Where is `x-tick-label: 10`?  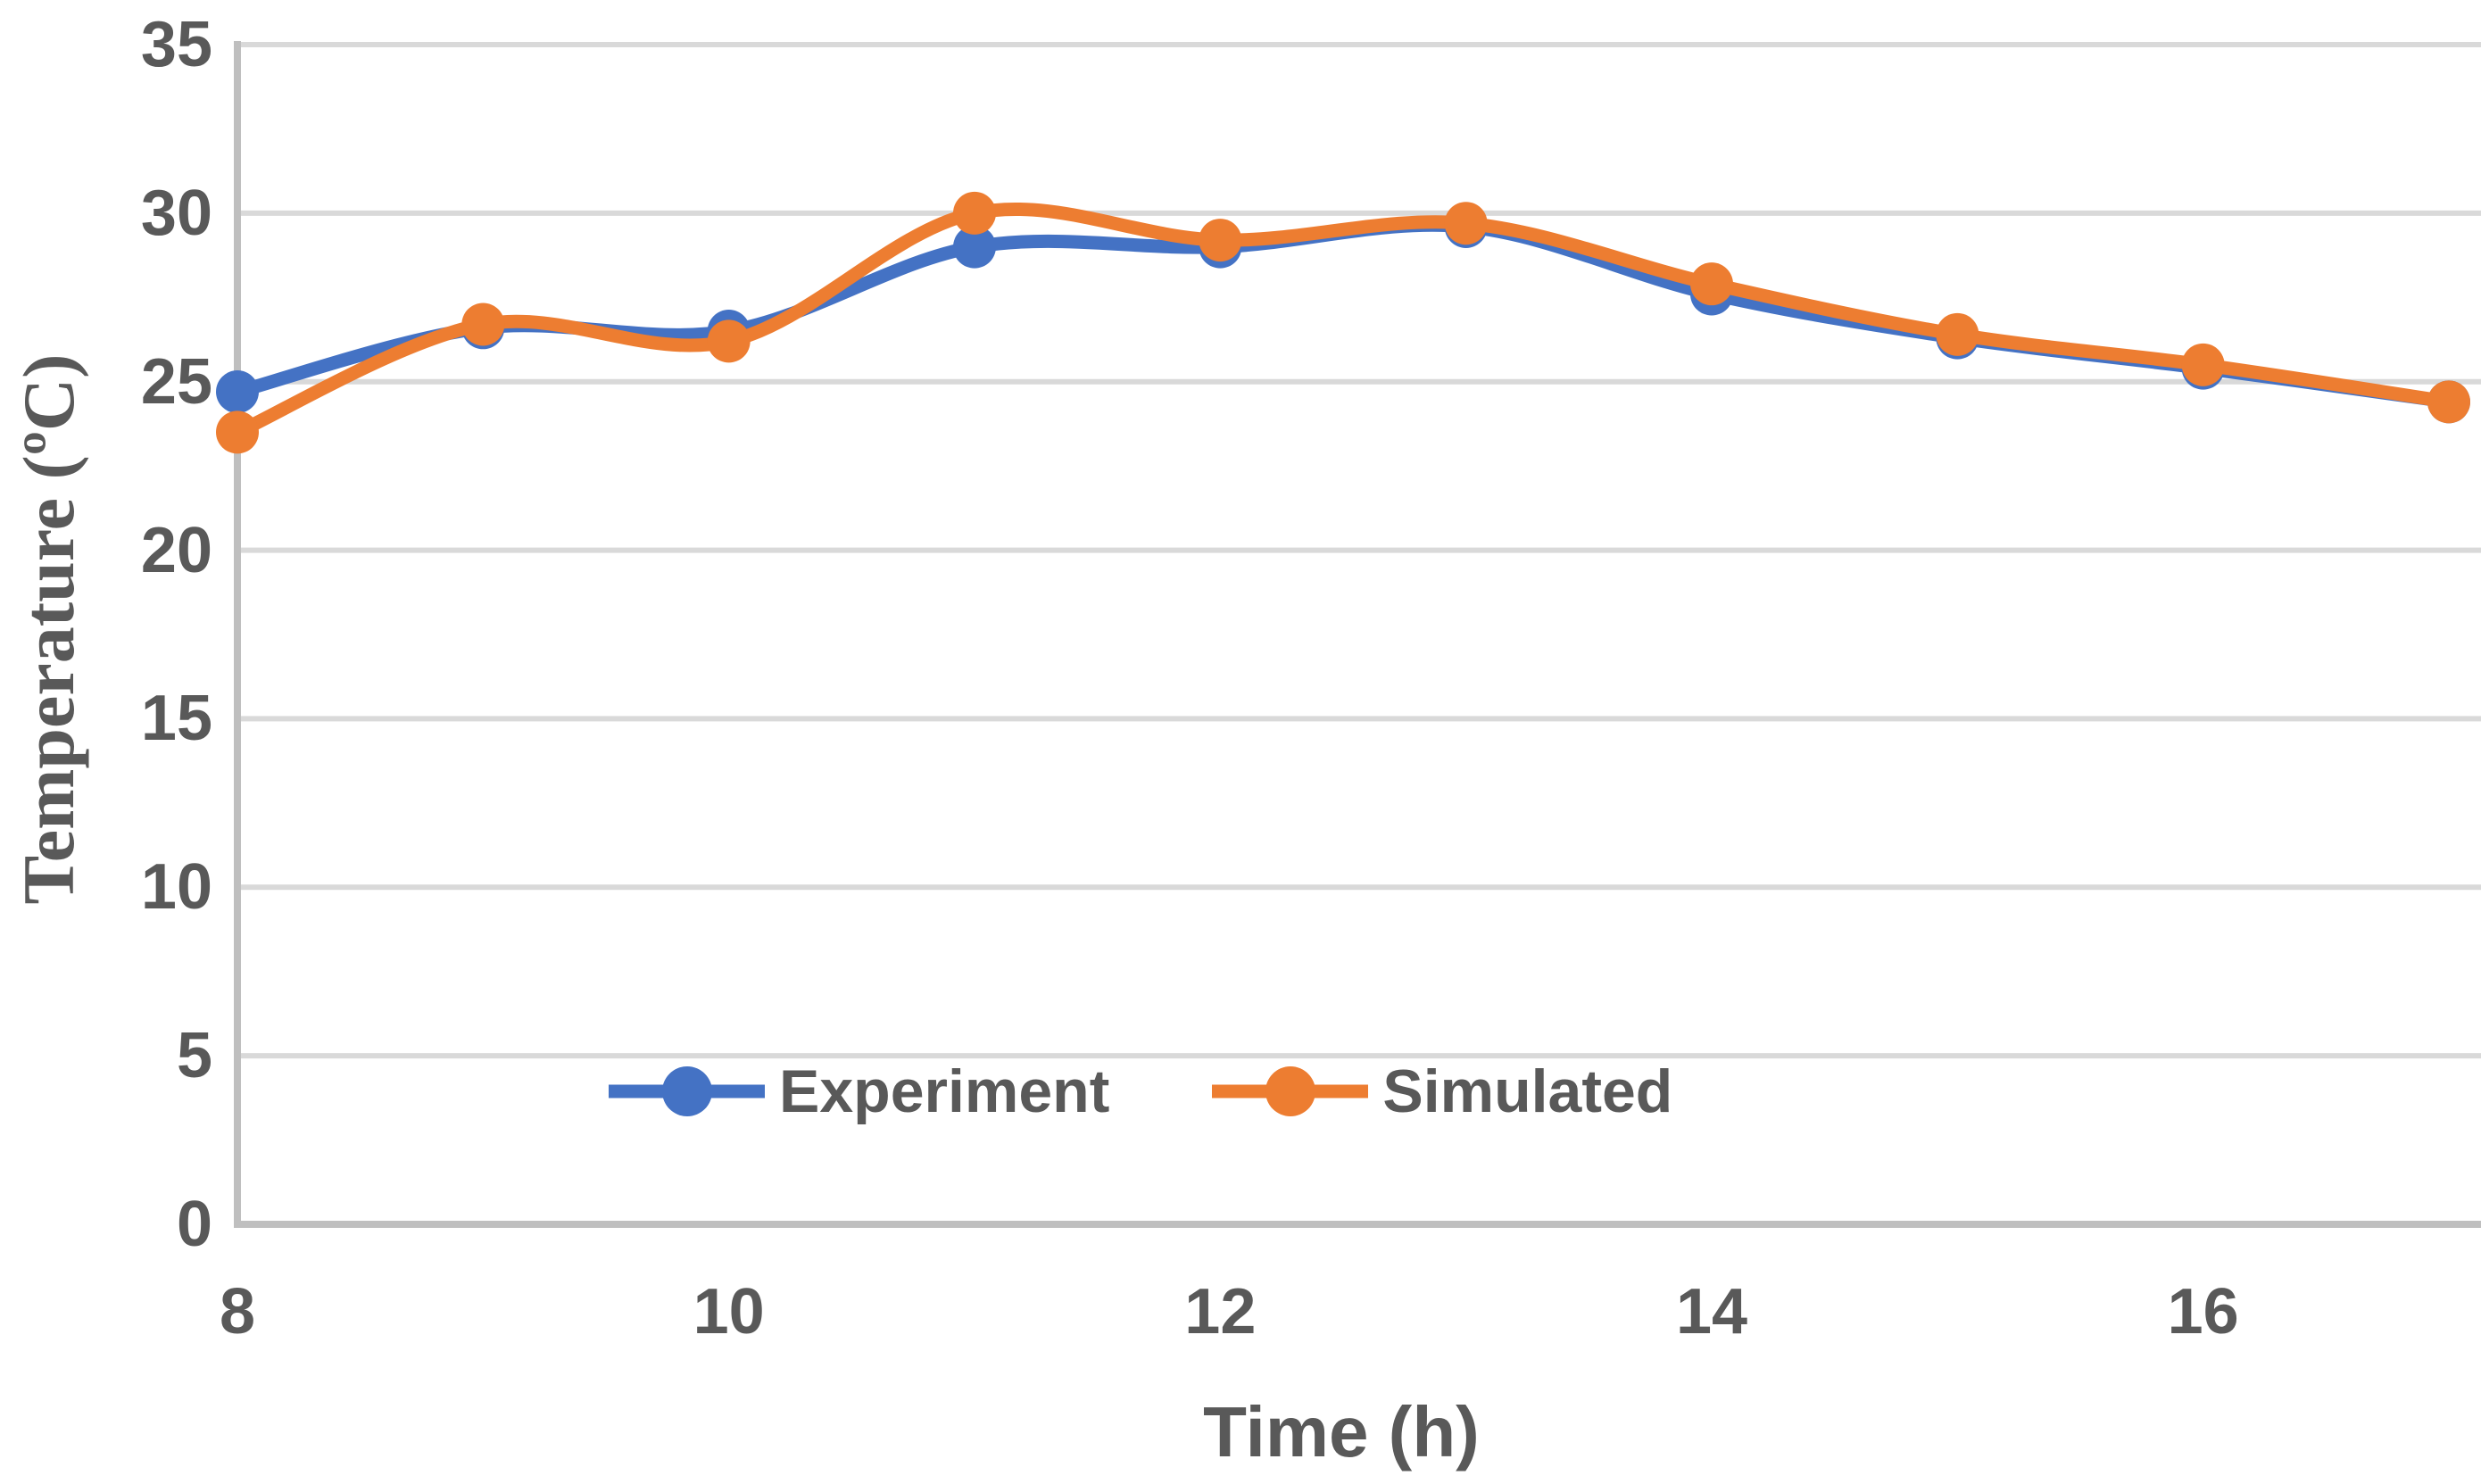
x-tick-label: 10 is located at coordinates (729, 1311).